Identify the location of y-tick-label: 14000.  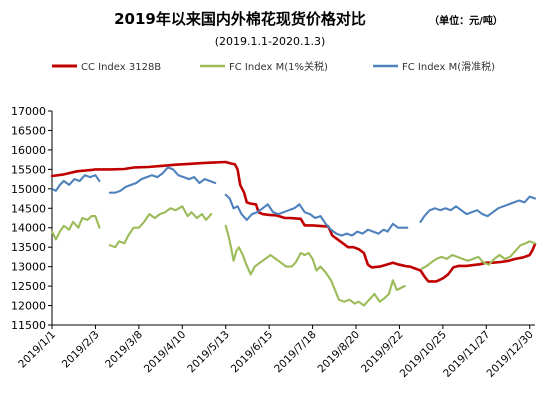
(28, 228).